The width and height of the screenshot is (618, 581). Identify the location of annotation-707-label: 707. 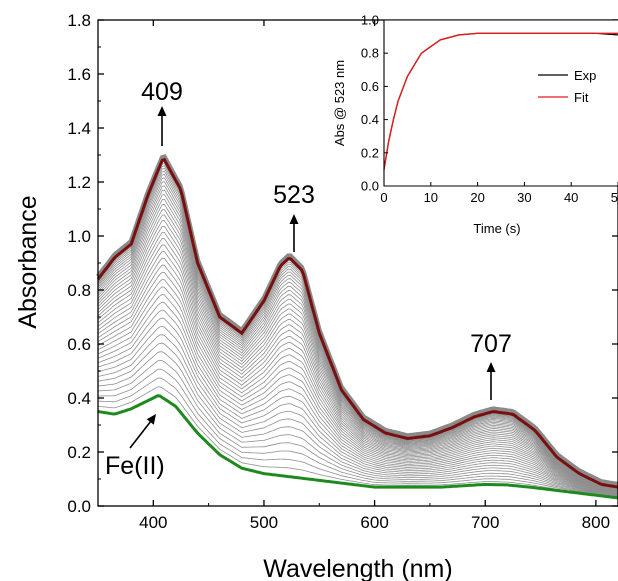
(491, 344).